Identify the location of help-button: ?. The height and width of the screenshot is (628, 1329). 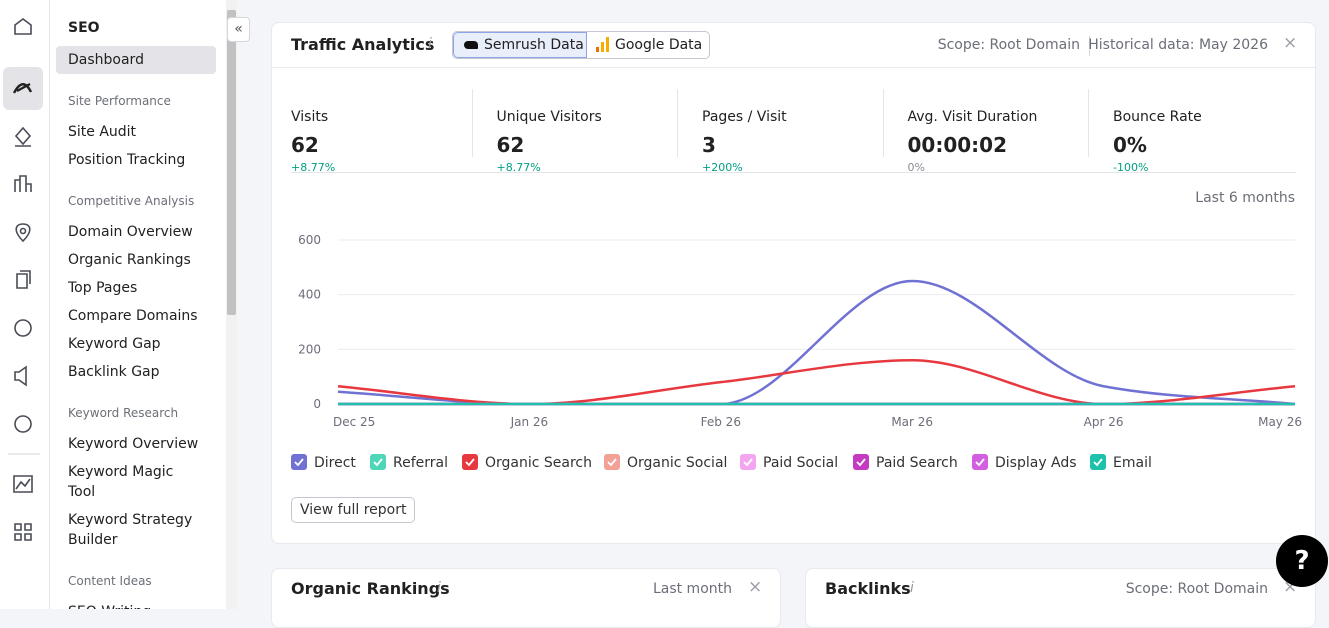
(1302, 561).